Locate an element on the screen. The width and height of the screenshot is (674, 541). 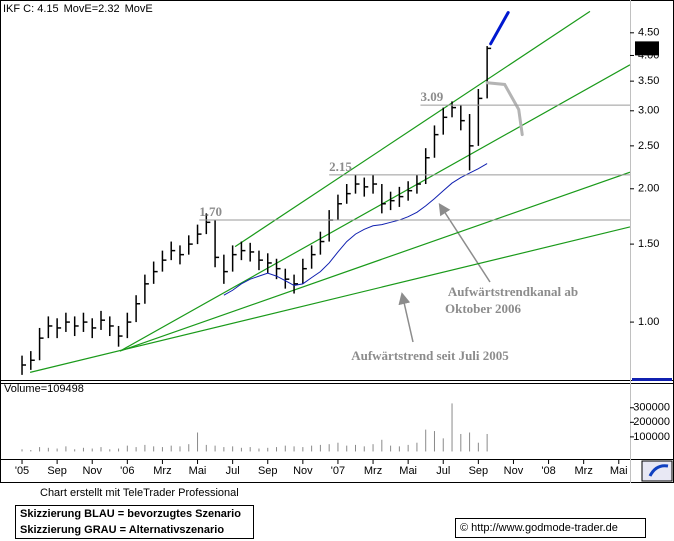
annotation-arrow is located at coordinates (406, 317).